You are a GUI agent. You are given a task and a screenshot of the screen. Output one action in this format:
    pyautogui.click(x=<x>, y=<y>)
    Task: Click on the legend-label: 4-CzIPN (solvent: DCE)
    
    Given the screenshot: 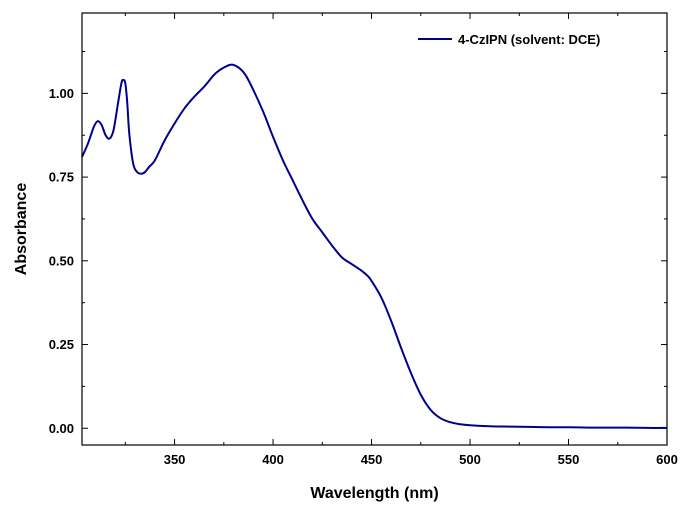 What is the action you would take?
    pyautogui.click(x=529, y=39)
    